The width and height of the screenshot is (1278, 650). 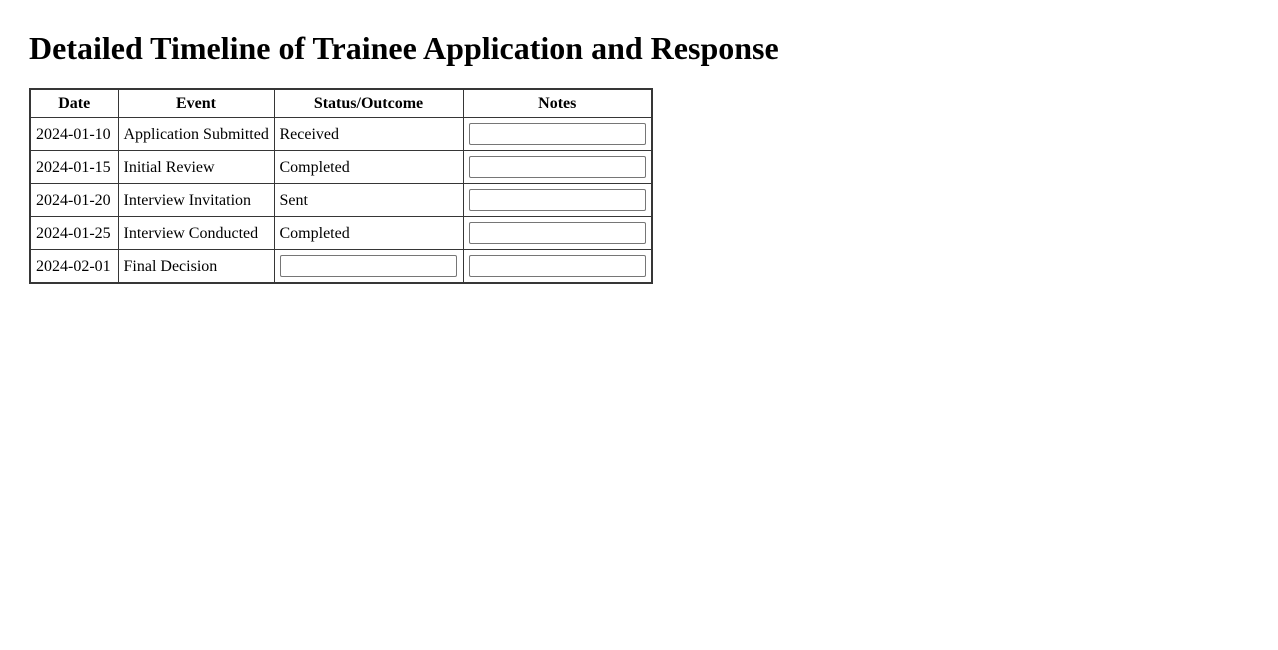 I want to click on cell-date: 2024-02-01, so click(x=74, y=266).